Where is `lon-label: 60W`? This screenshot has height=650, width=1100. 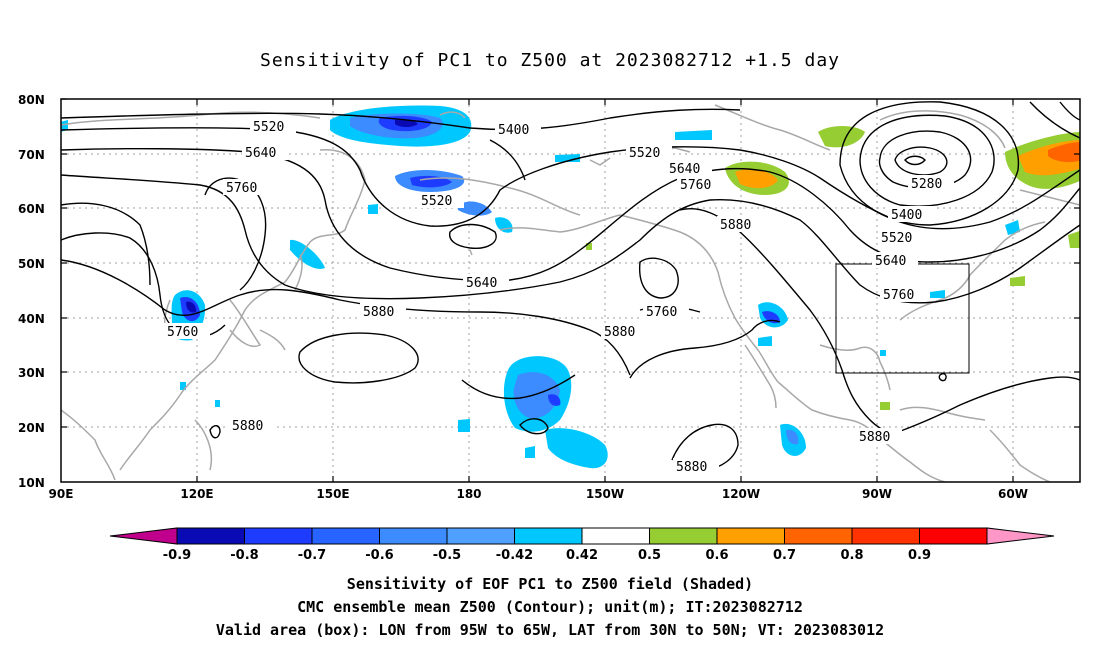 lon-label: 60W is located at coordinates (1013, 494).